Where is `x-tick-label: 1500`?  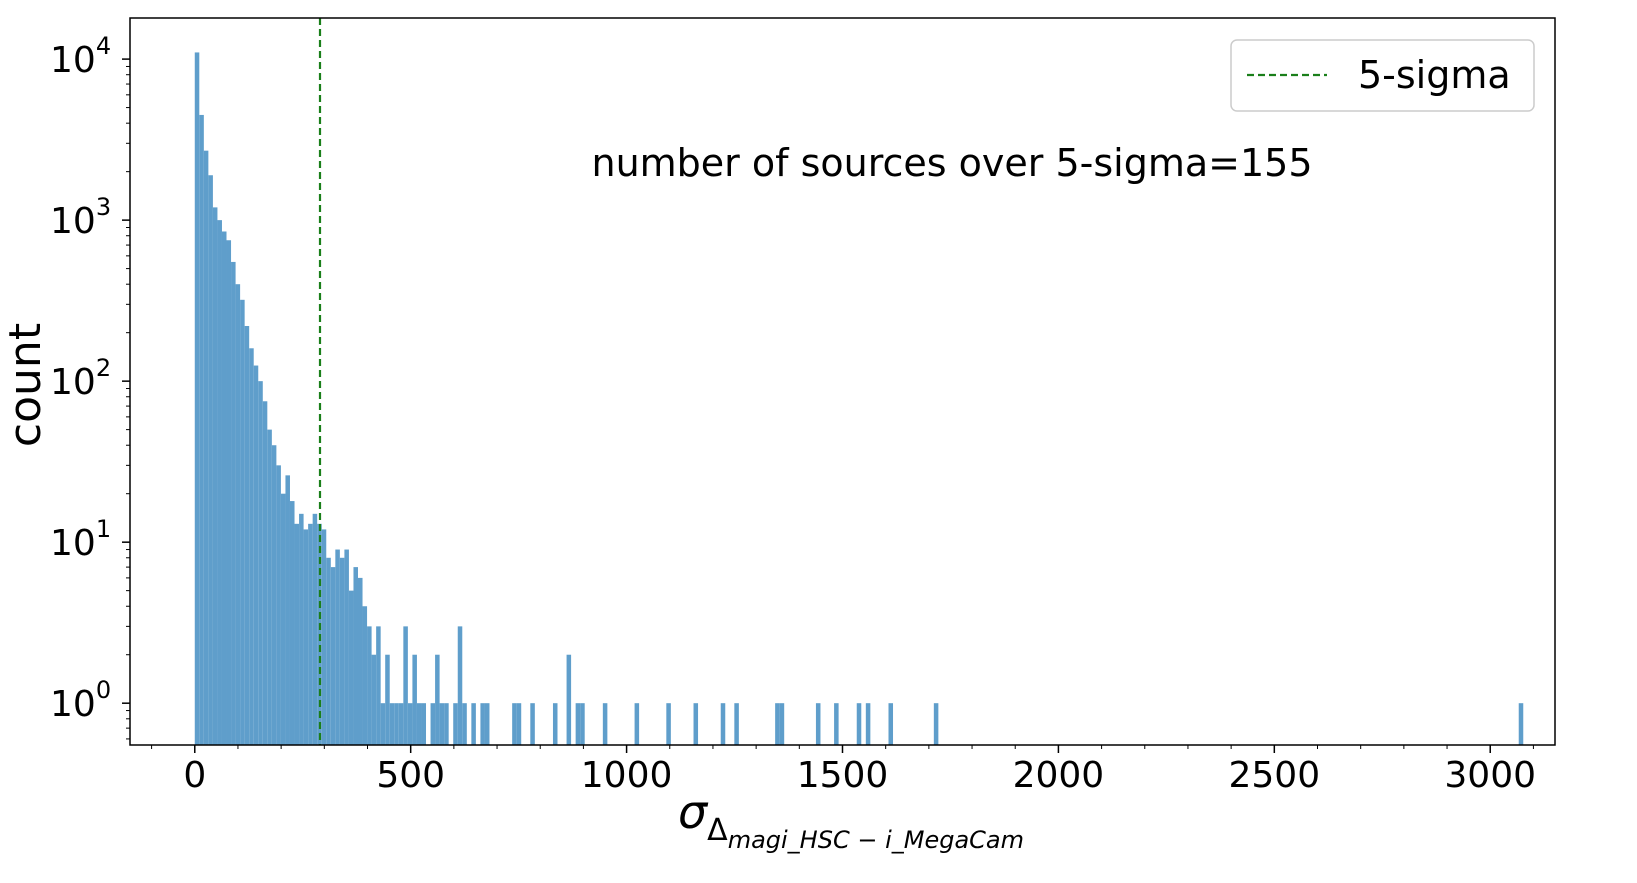 x-tick-label: 1500 is located at coordinates (843, 775).